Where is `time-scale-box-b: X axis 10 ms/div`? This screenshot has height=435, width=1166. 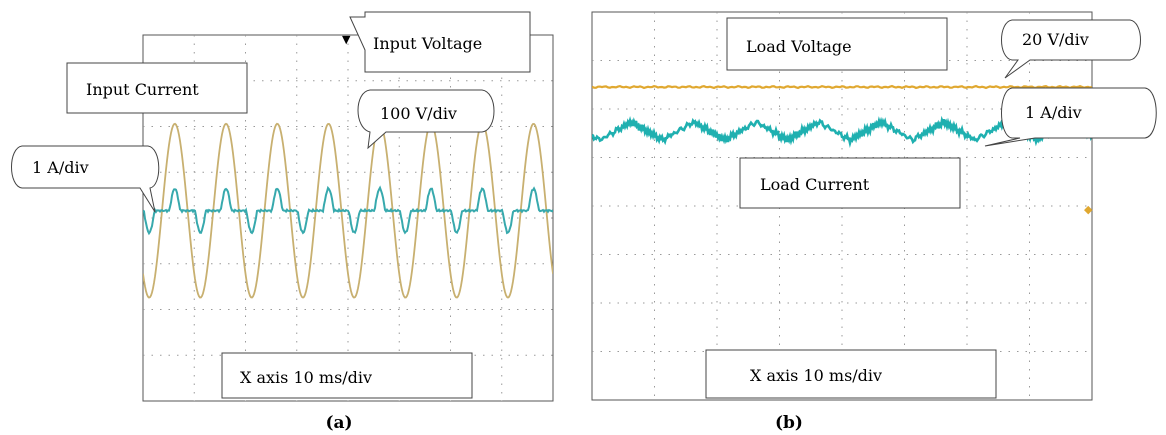 time-scale-box-b: X axis 10 ms/div is located at coordinates (851, 374).